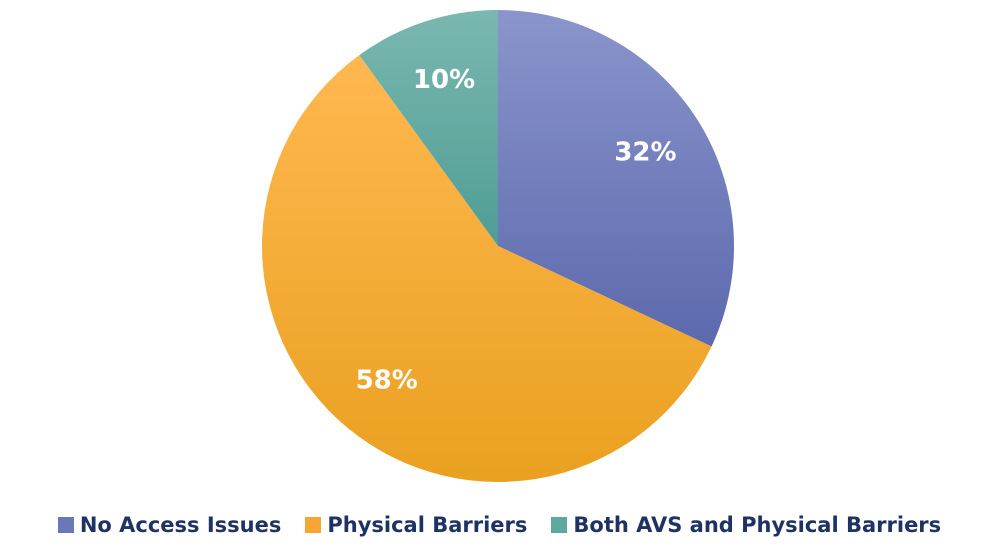 This screenshot has width=999, height=550. I want to click on pie-label-no-access-issues: 32%, so click(645, 152).